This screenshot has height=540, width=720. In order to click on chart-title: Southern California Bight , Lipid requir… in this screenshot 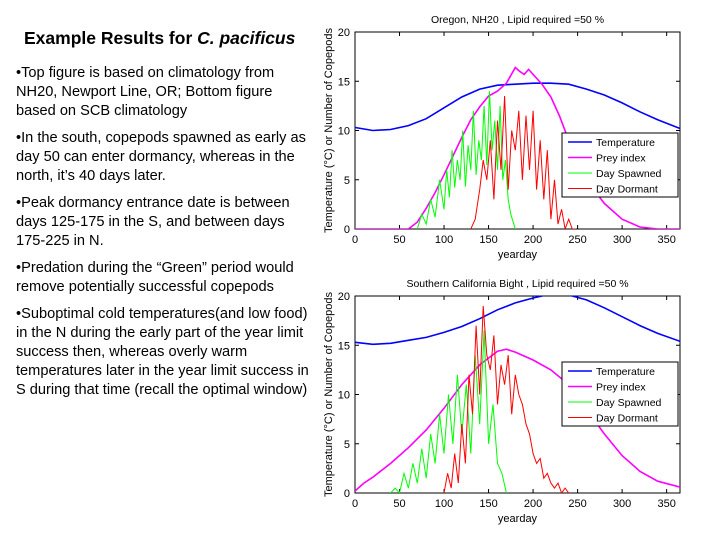, I will do `click(517, 284)`.